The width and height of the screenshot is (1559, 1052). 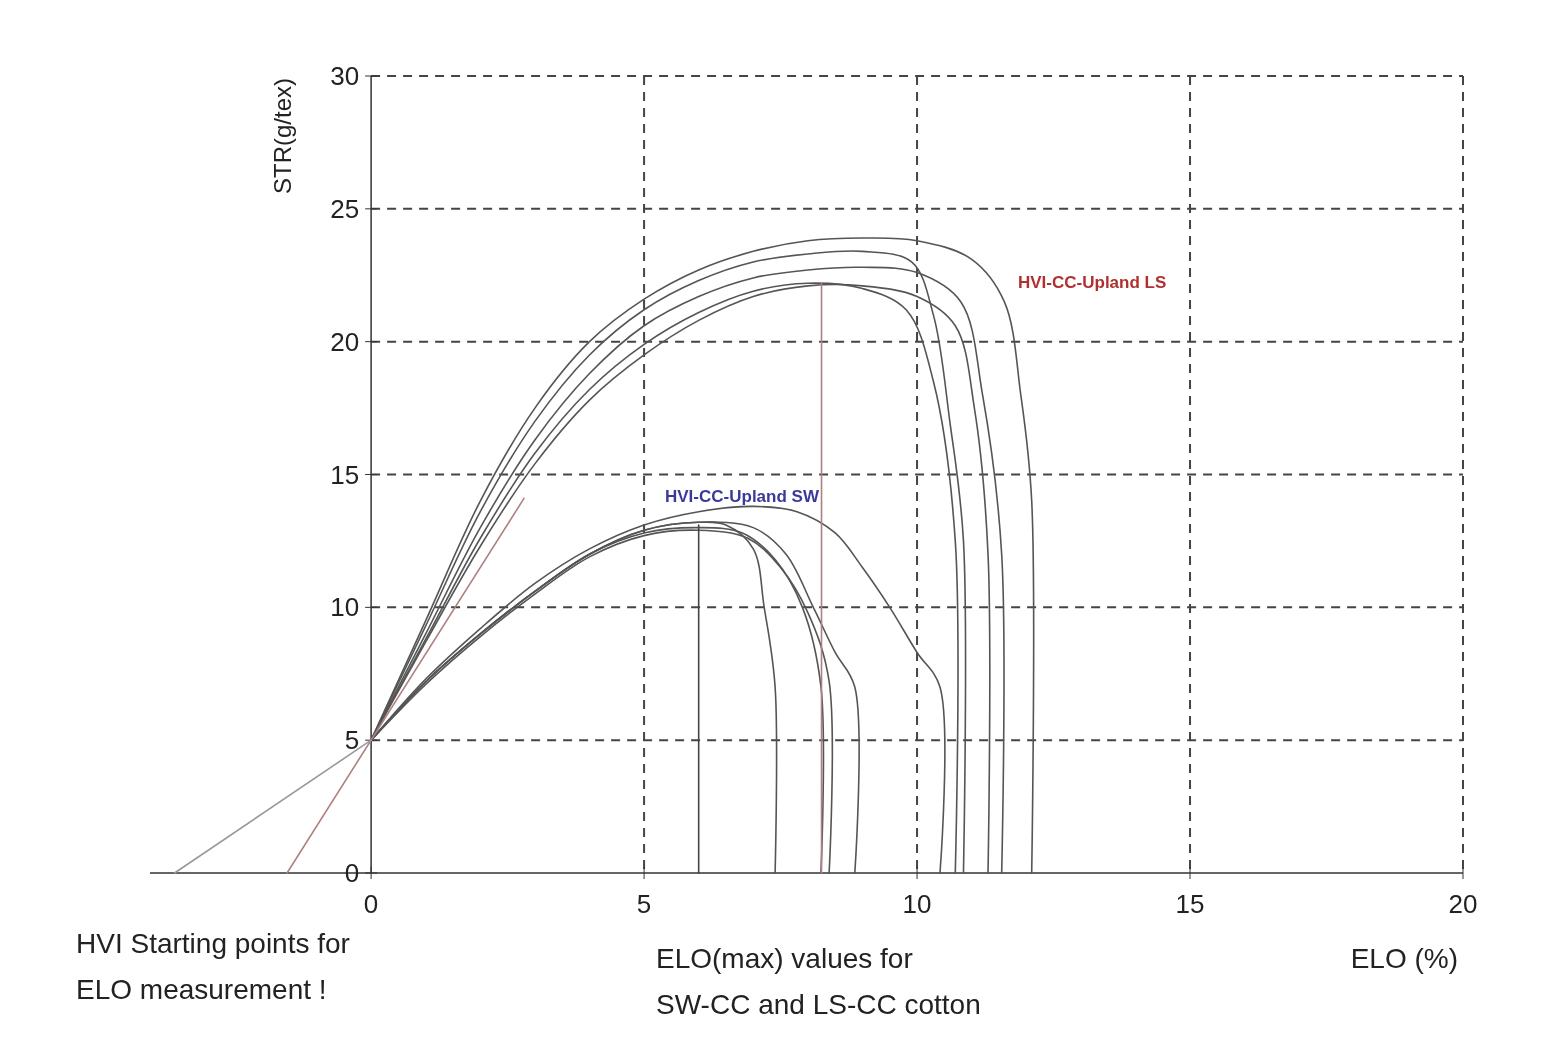 I want to click on y-tick-label: 15, so click(x=345, y=474).